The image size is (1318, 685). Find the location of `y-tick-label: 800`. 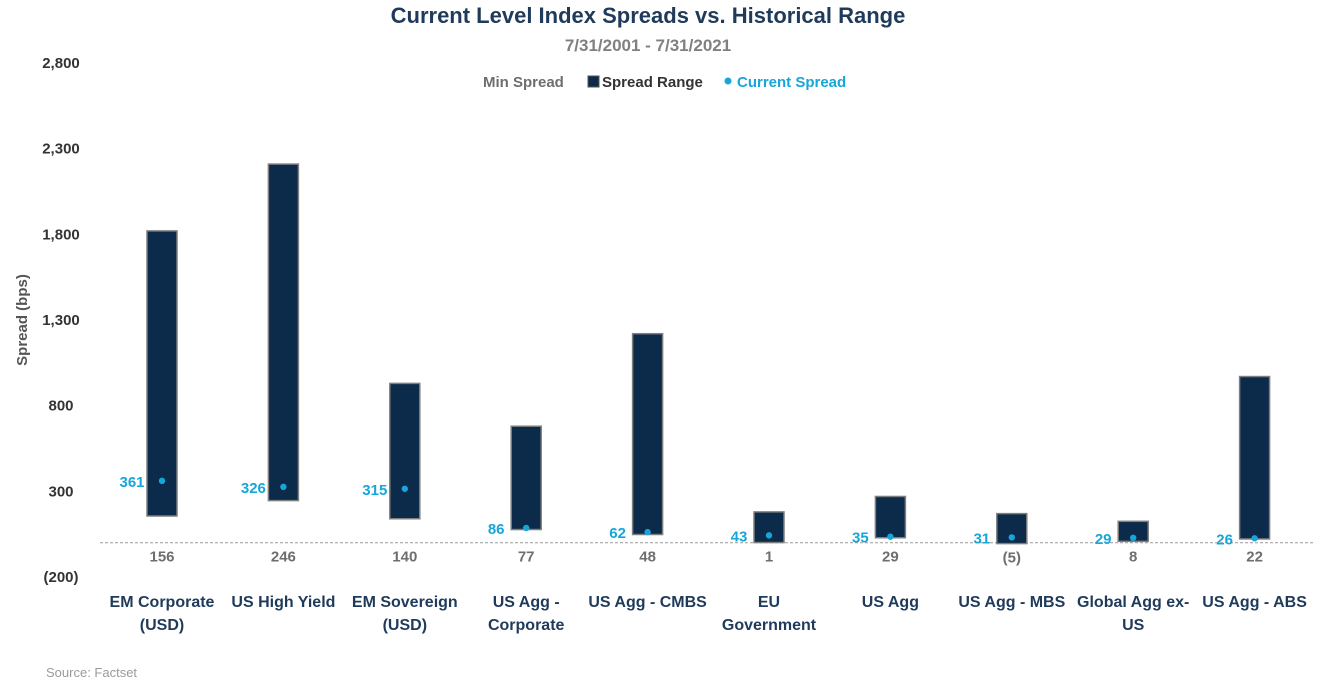

y-tick-label: 800 is located at coordinates (60, 406).